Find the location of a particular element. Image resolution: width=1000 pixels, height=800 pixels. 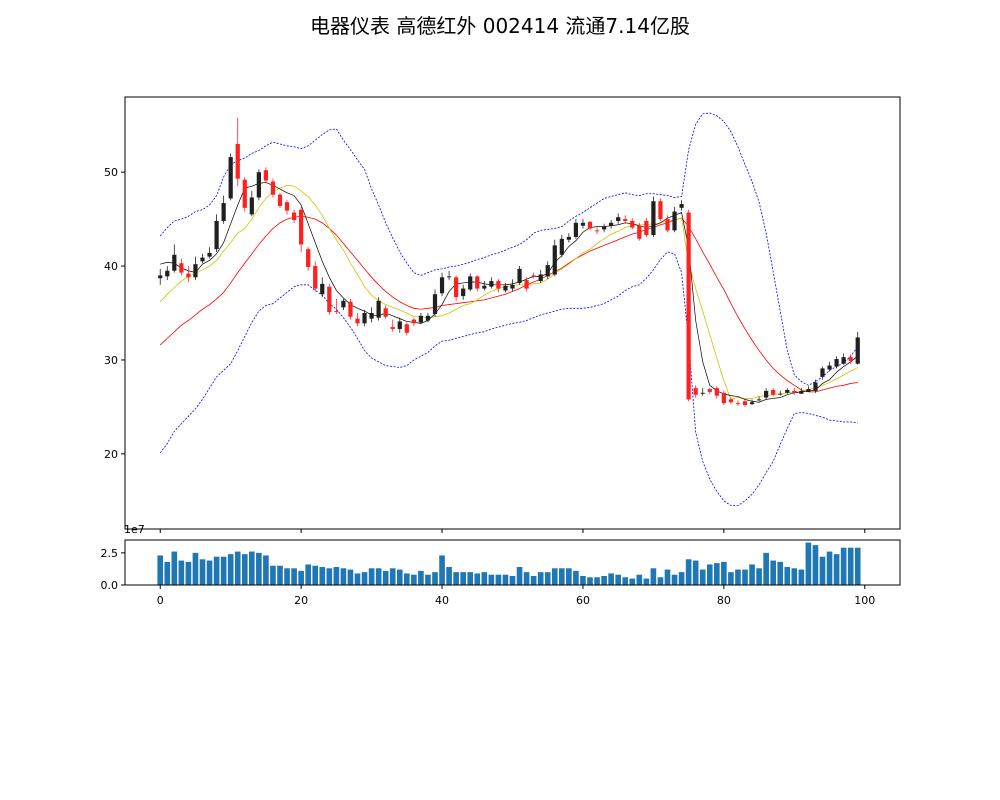

chart-title: 电器仪表 高德红外 002414 流通7.14亿股 is located at coordinates (500, 26).